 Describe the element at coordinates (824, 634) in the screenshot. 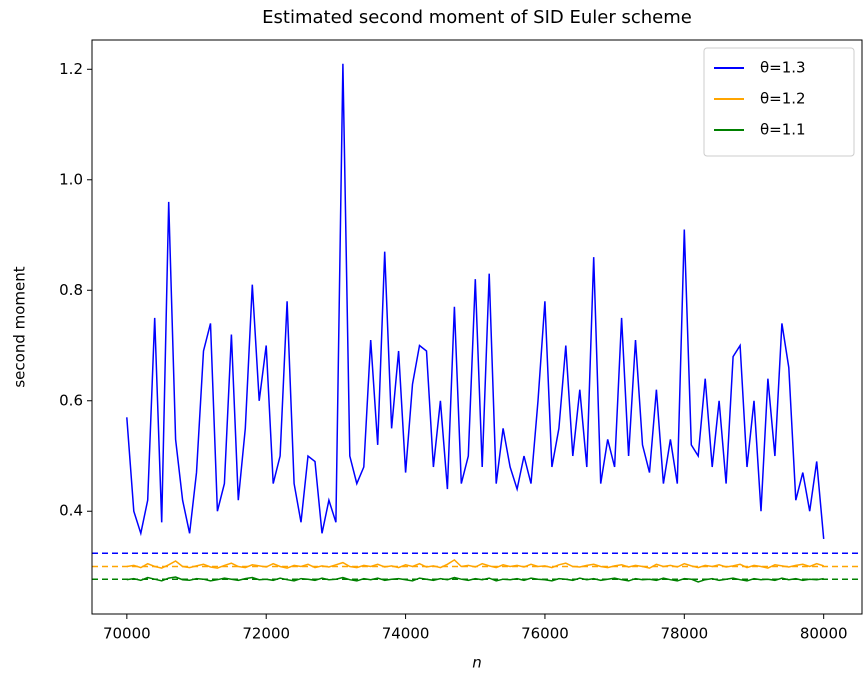

I see `x-tick-label: 80000` at that location.